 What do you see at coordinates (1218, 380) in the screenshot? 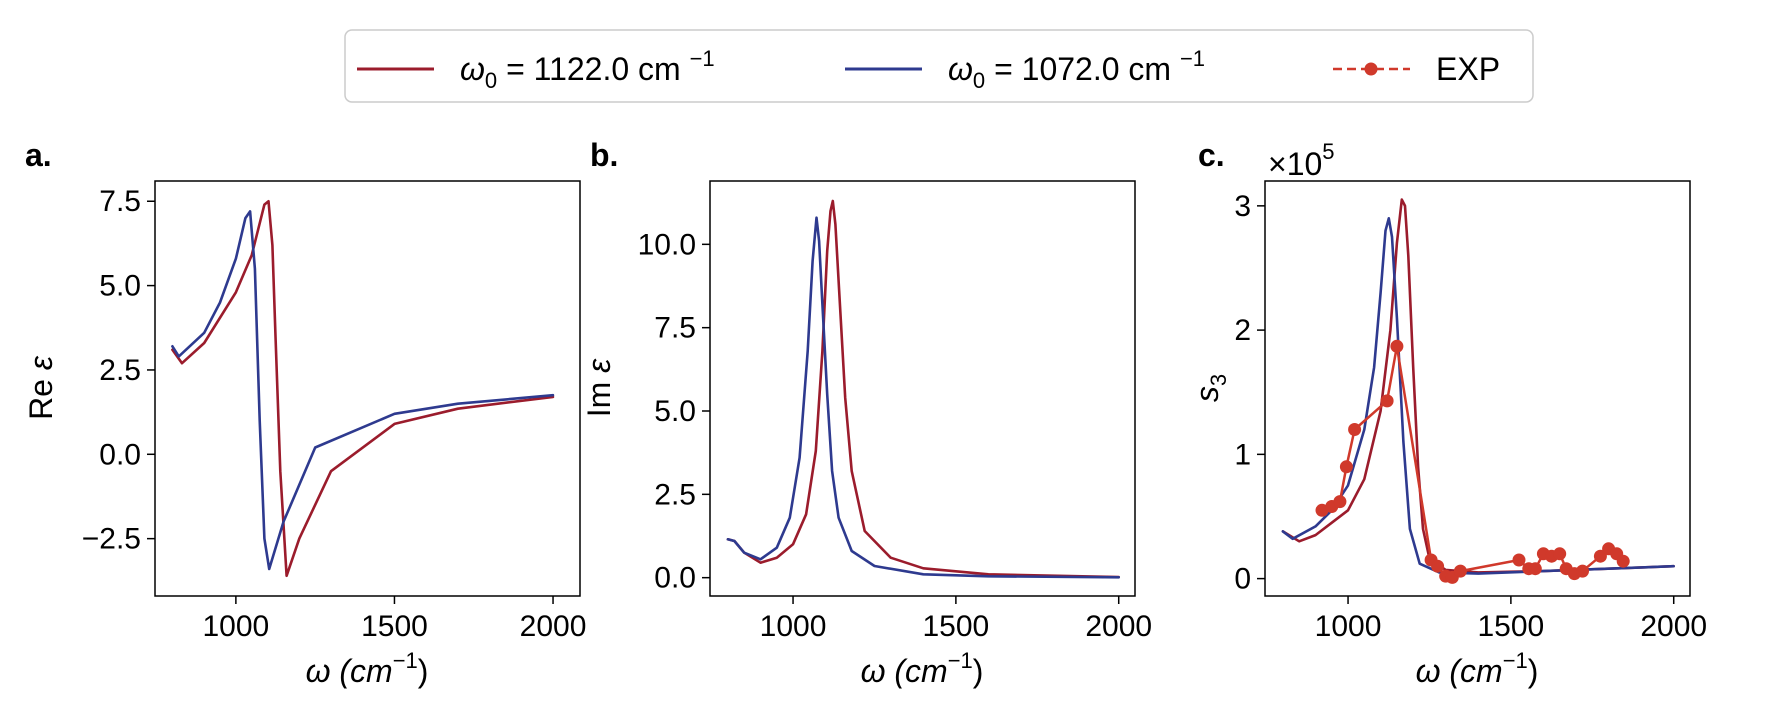
I see `panel-c-ylabel-sub: 3` at bounding box center [1218, 380].